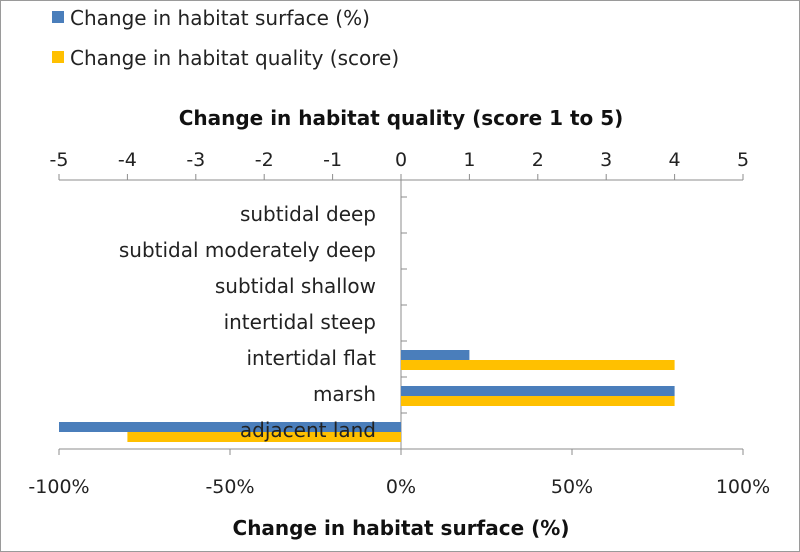  Describe the element at coordinates (127, 160) in the screenshot. I see `top-tick-label: -4` at that location.